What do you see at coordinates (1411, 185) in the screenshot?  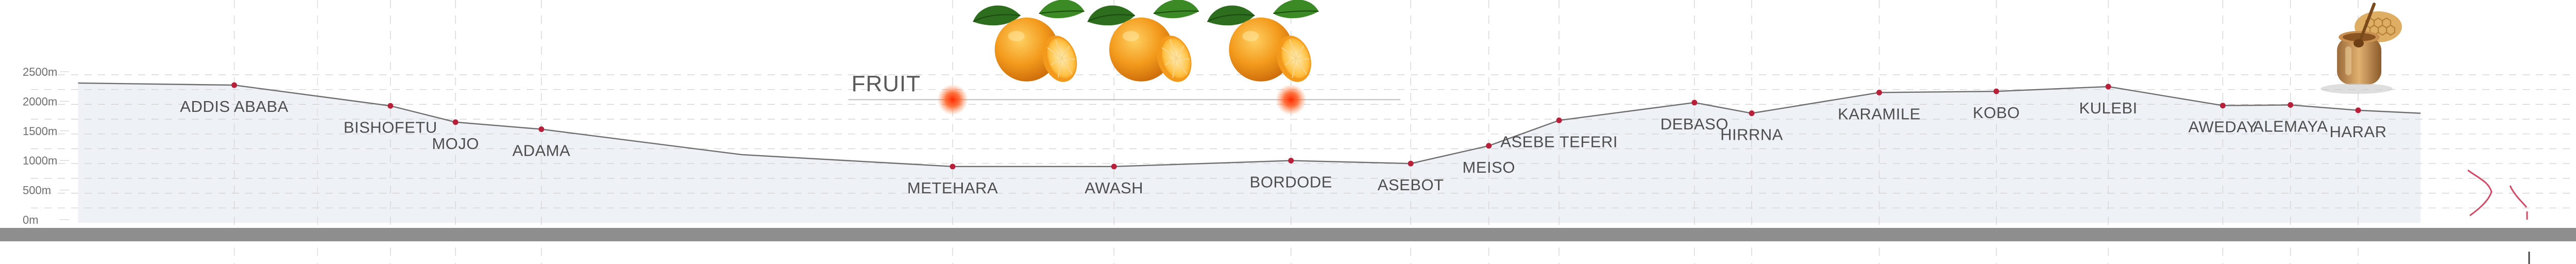 I see `town-label: ASEBOT` at bounding box center [1411, 185].